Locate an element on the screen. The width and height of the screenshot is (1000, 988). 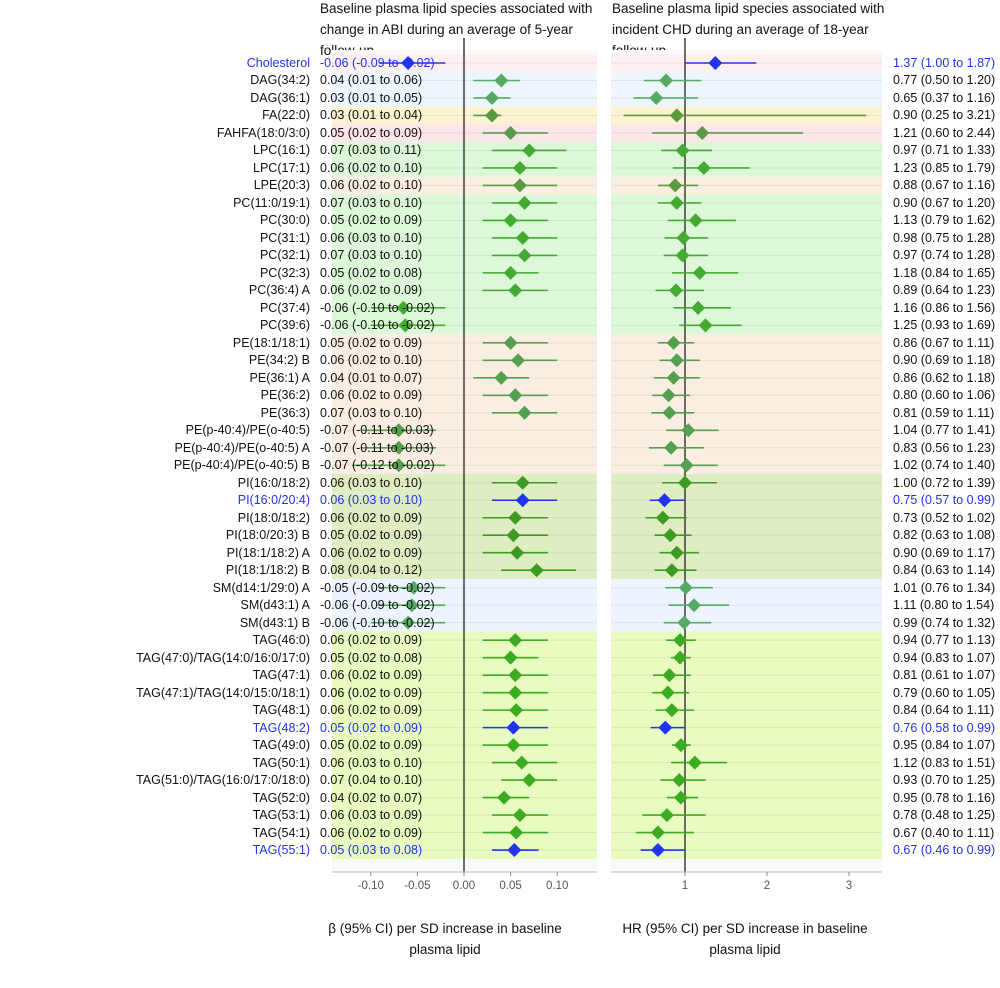
hr-ci-label: 1.01 (0.76 to 1.34) is located at coordinates (944, 587).